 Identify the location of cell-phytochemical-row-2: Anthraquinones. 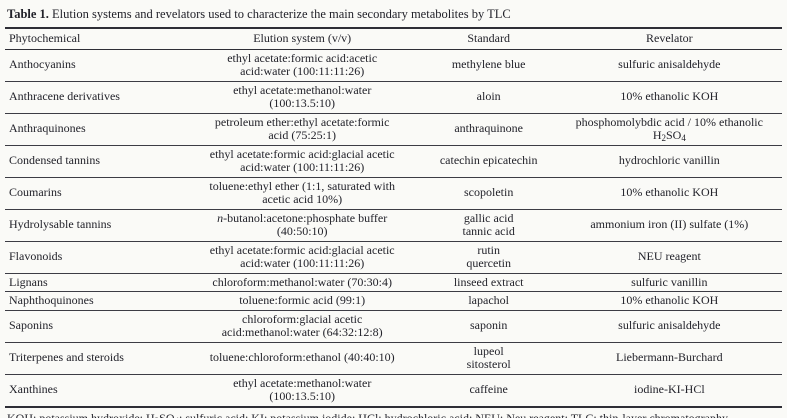
(94, 129).